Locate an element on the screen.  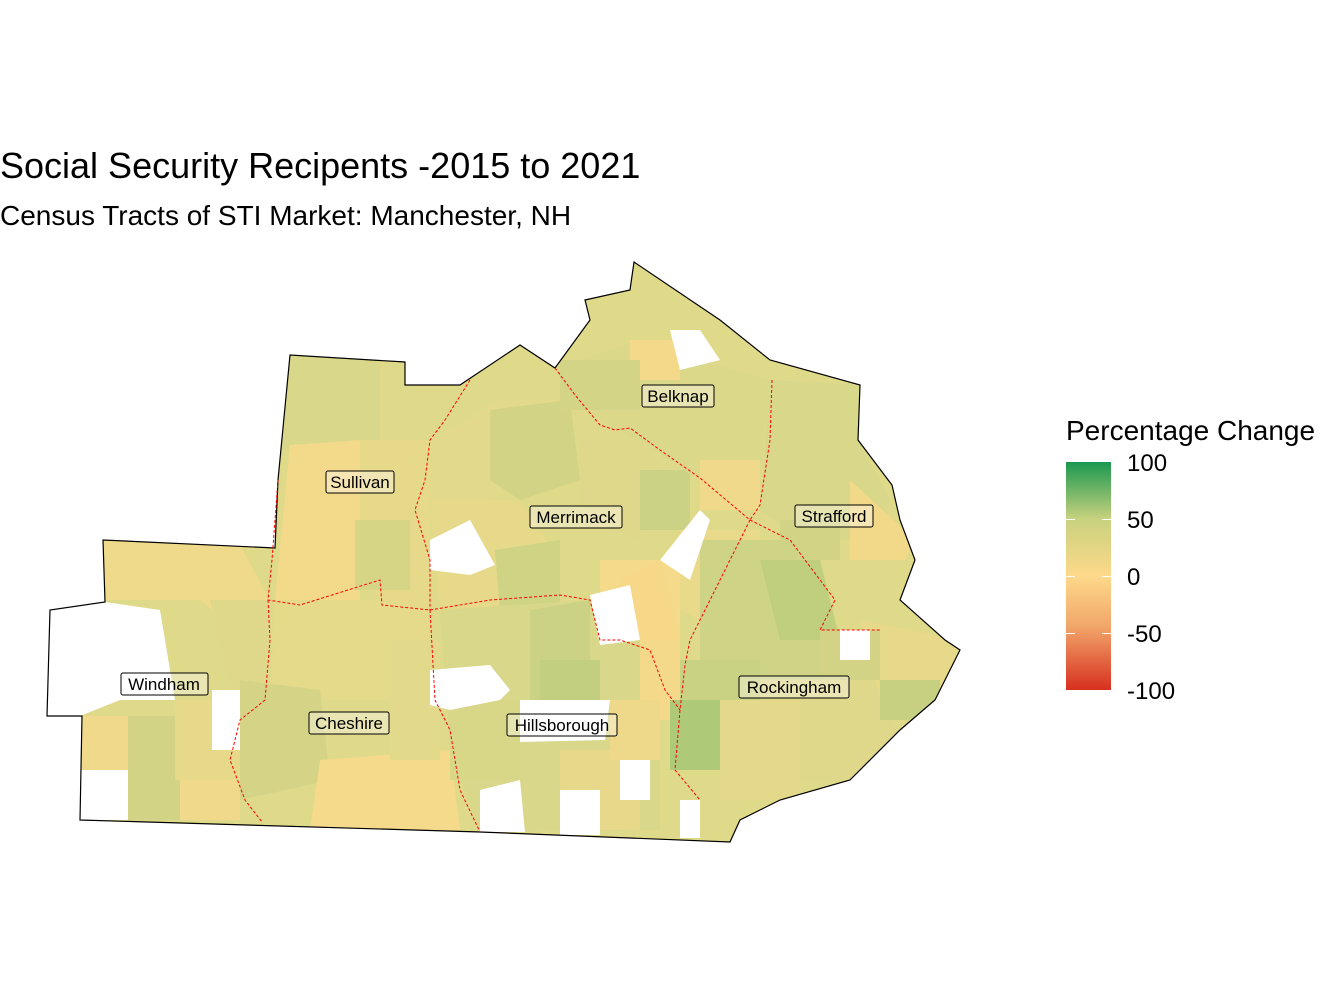
legend-tick-label: 50 is located at coordinates (1140, 520).